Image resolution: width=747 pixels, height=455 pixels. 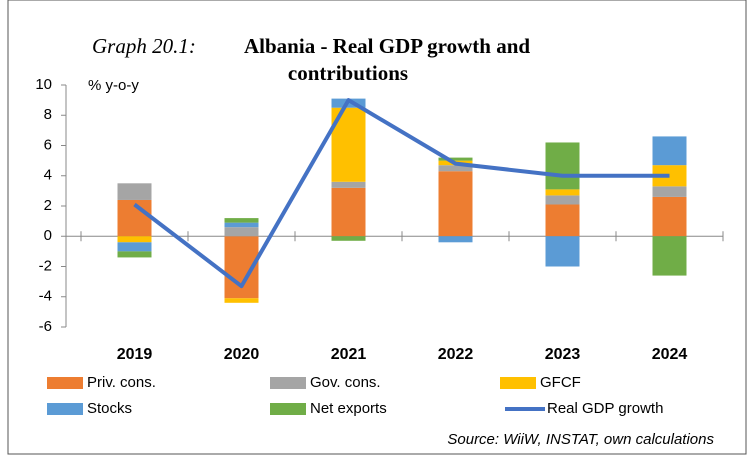 What do you see at coordinates (109, 408) in the screenshot?
I see `legend-label: Stocks` at bounding box center [109, 408].